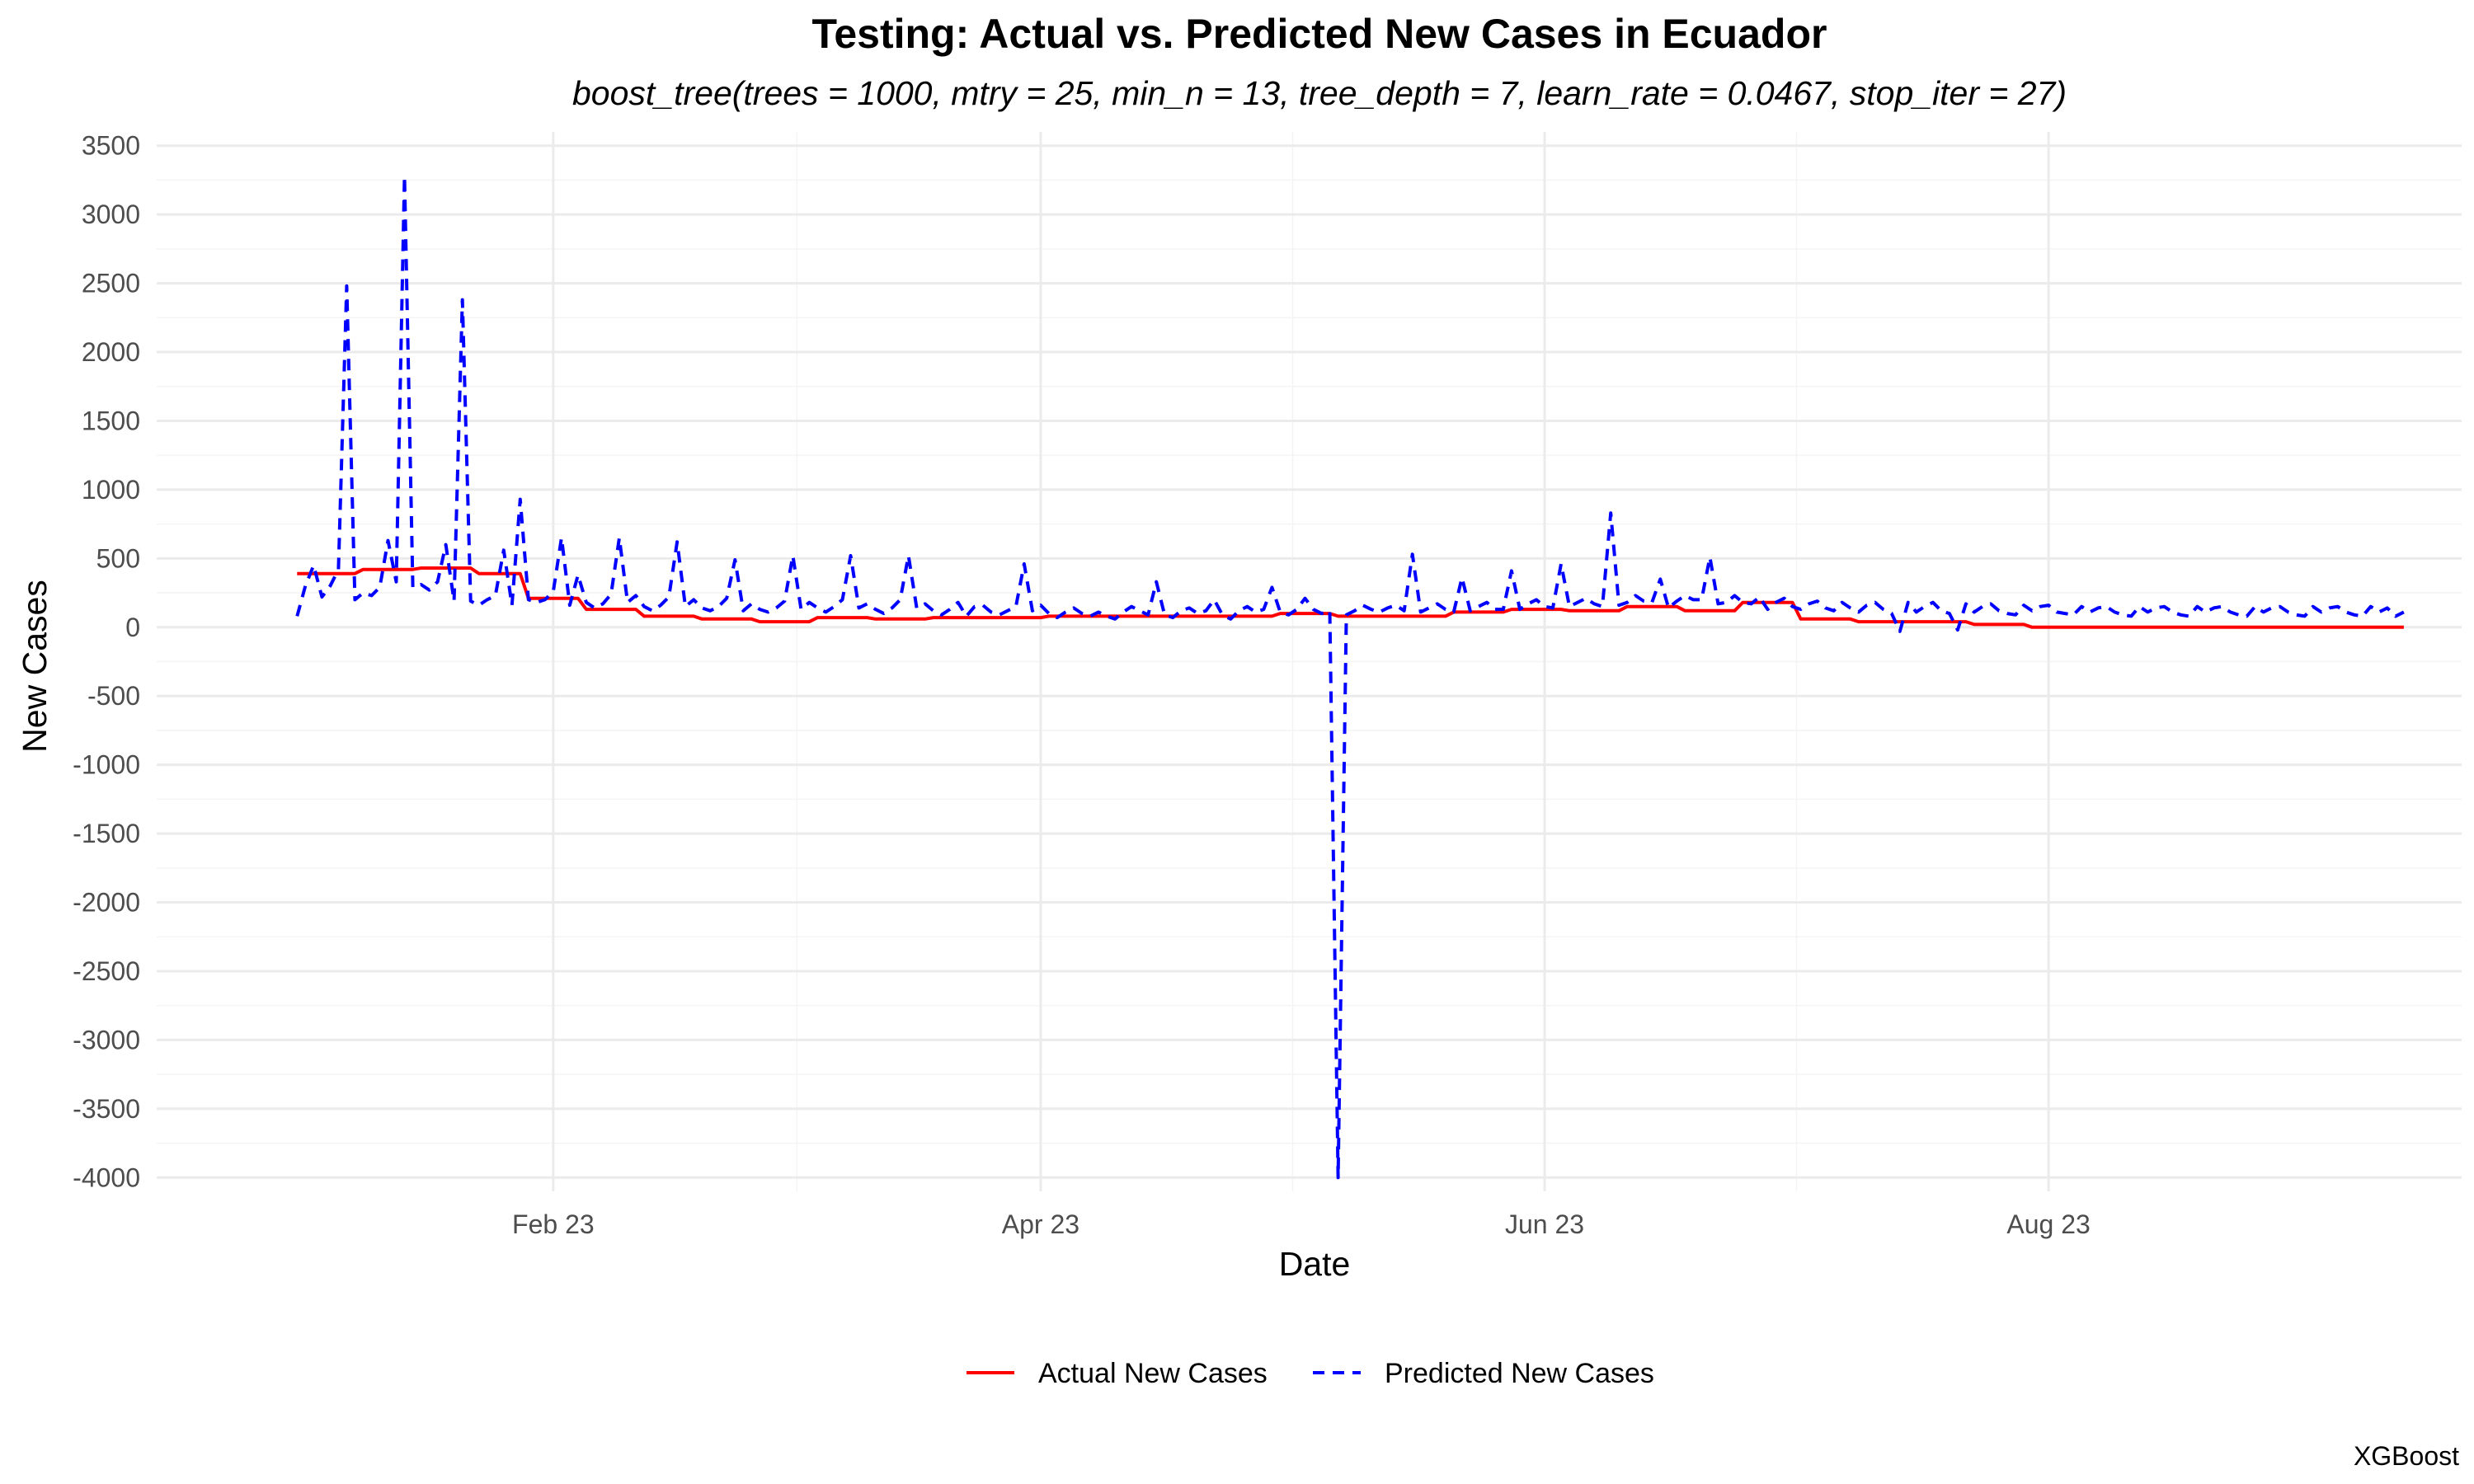 This screenshot has height=1484, width=2474. Describe the element at coordinates (106, 1039) in the screenshot. I see `y-tick-label: -3000` at that location.